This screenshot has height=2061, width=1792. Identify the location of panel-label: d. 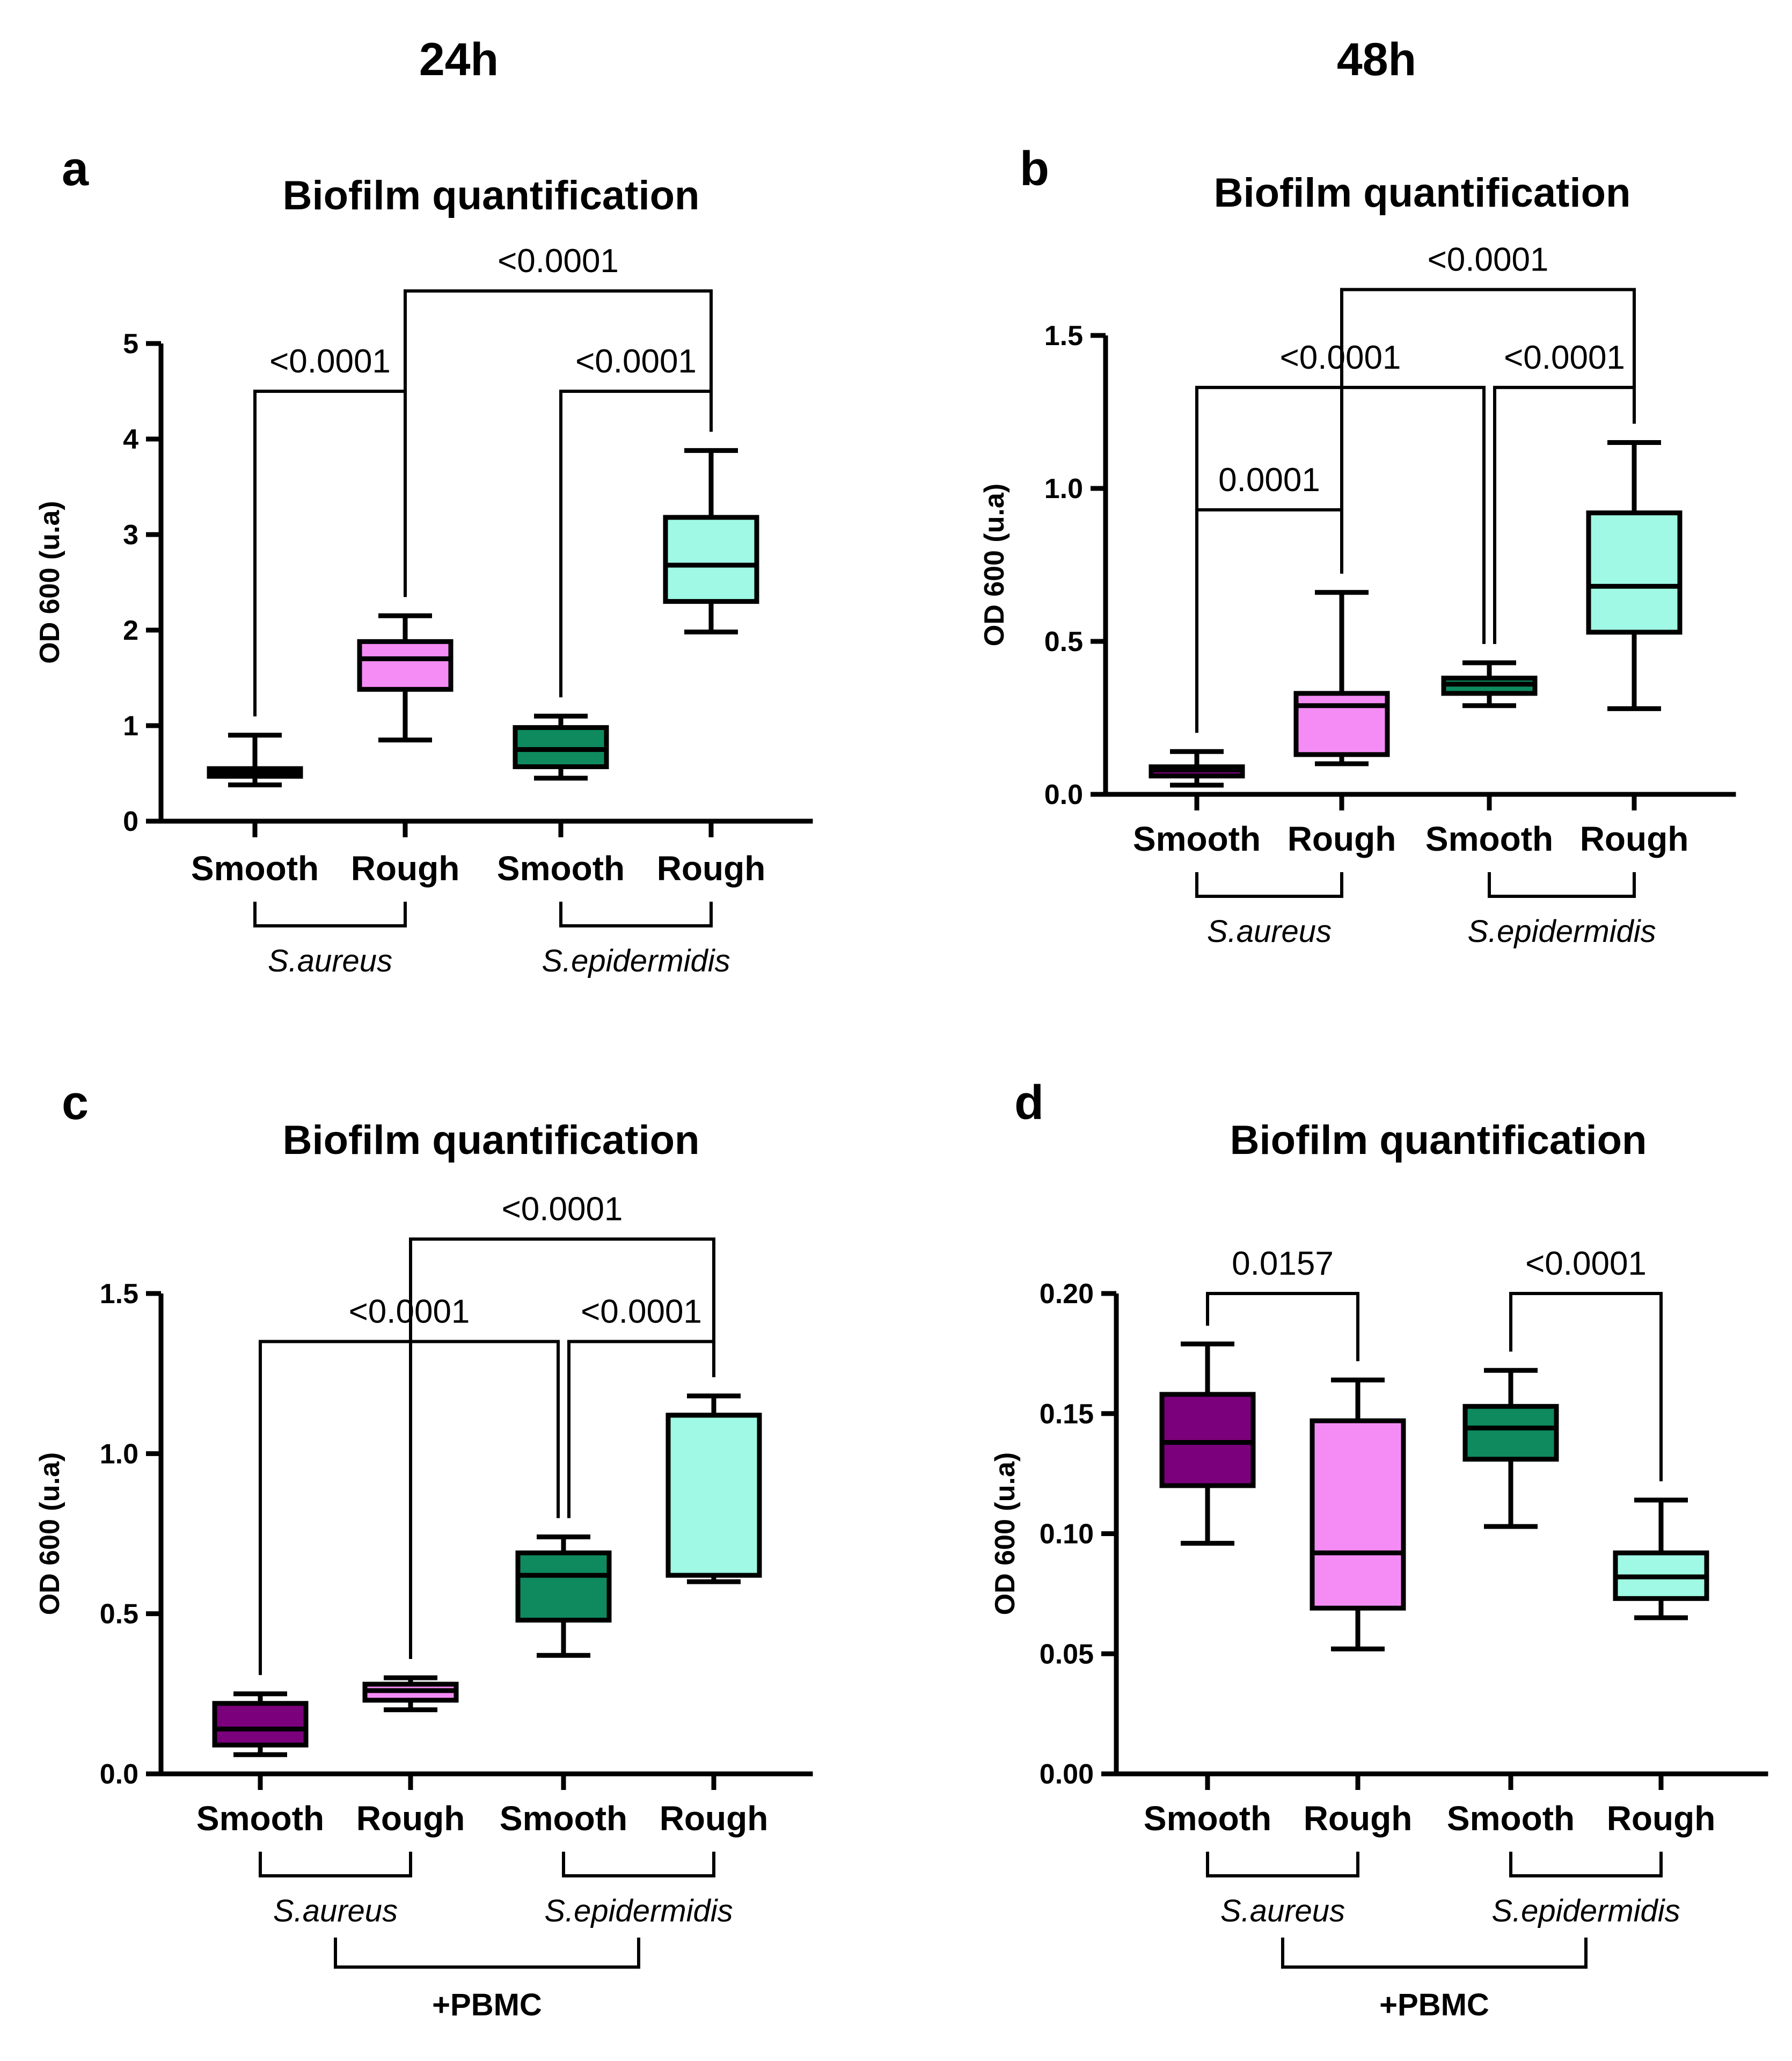
(1029, 1103).